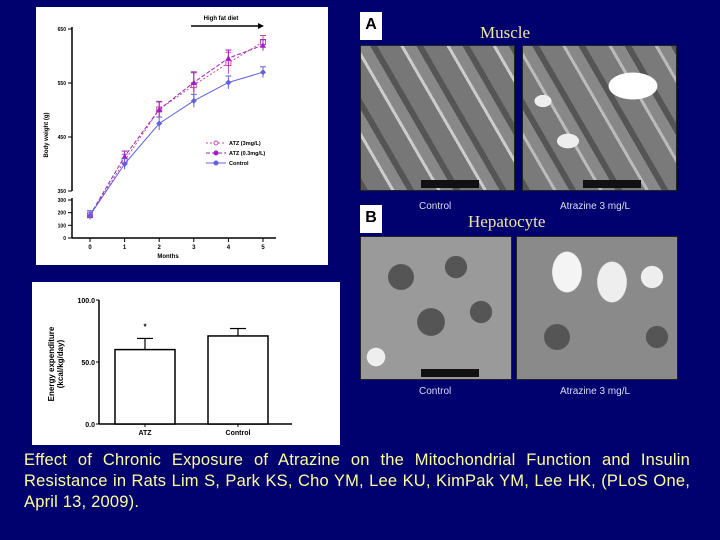 This screenshot has width=720, height=540. What do you see at coordinates (435, 206) in the screenshot?
I see `muscle-control-caption: Control` at bounding box center [435, 206].